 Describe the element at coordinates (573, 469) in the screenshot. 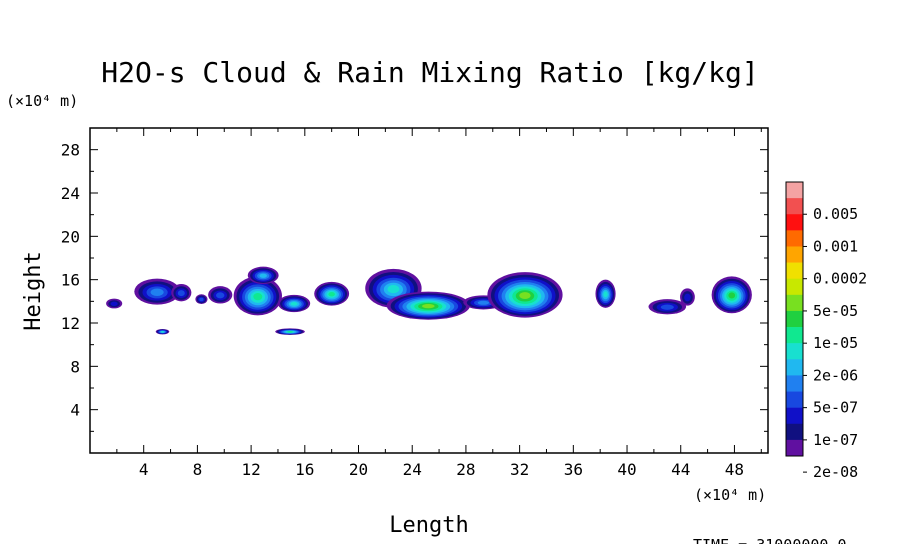

I see `x-tick-label: 36` at that location.